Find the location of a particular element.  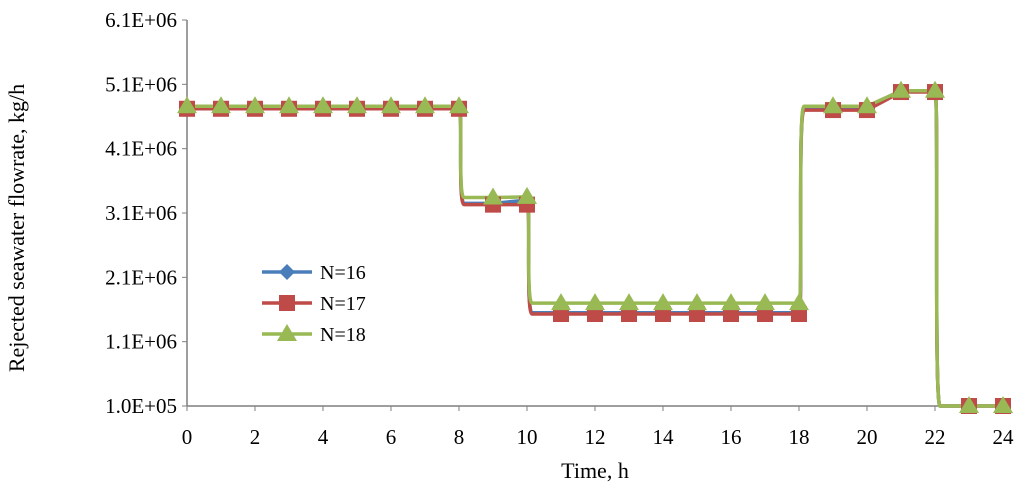

y-axis-title: Rejected seawater flowrate, kg/h is located at coordinates (16, 228).